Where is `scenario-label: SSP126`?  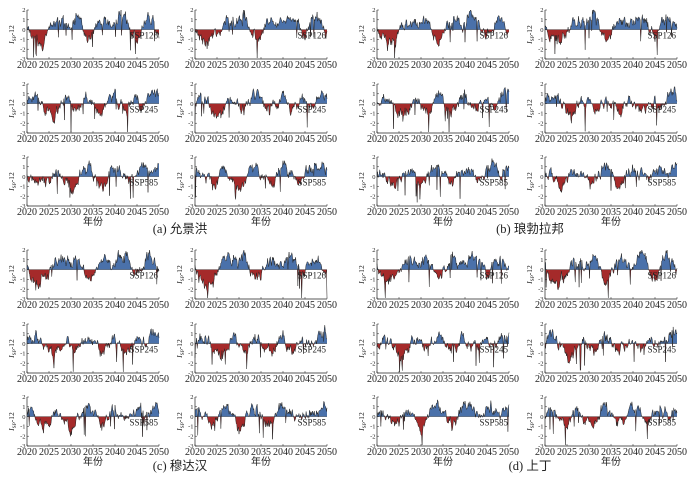
scenario-label: SSP126 is located at coordinates (143, 276).